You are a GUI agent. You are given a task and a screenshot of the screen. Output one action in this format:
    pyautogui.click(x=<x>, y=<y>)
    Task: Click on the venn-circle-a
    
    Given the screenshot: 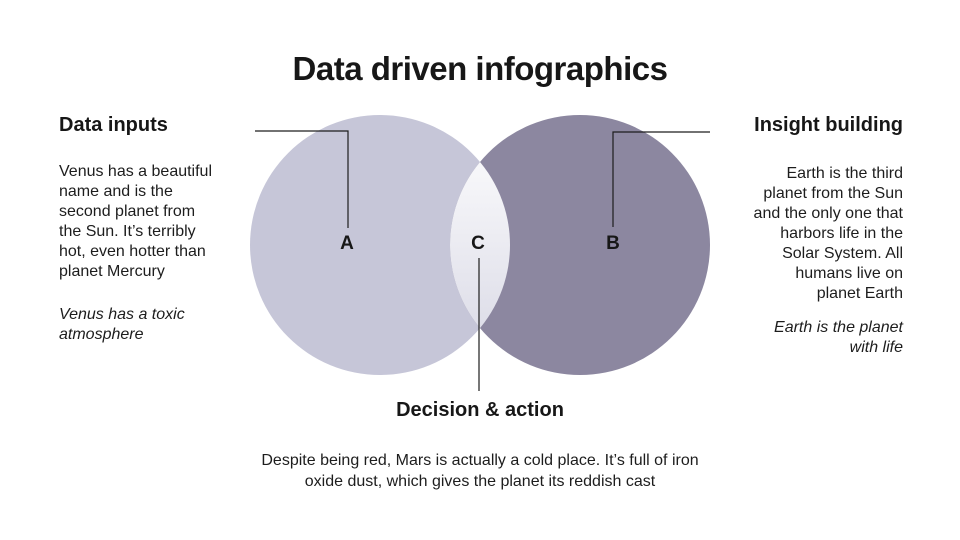 What is the action you would take?
    pyautogui.click(x=380, y=245)
    